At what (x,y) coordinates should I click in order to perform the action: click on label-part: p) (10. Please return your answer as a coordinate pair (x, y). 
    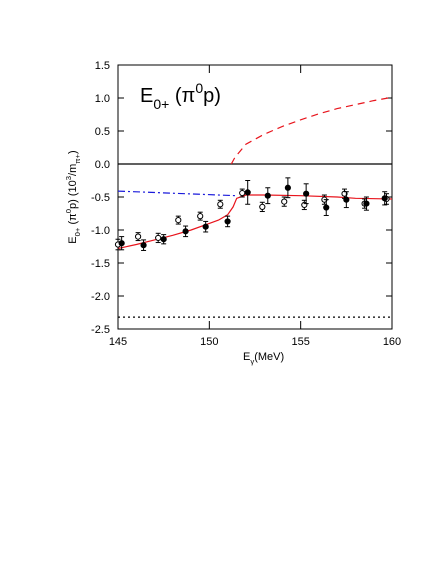
    Looking at the image, I should click on (73, 194).